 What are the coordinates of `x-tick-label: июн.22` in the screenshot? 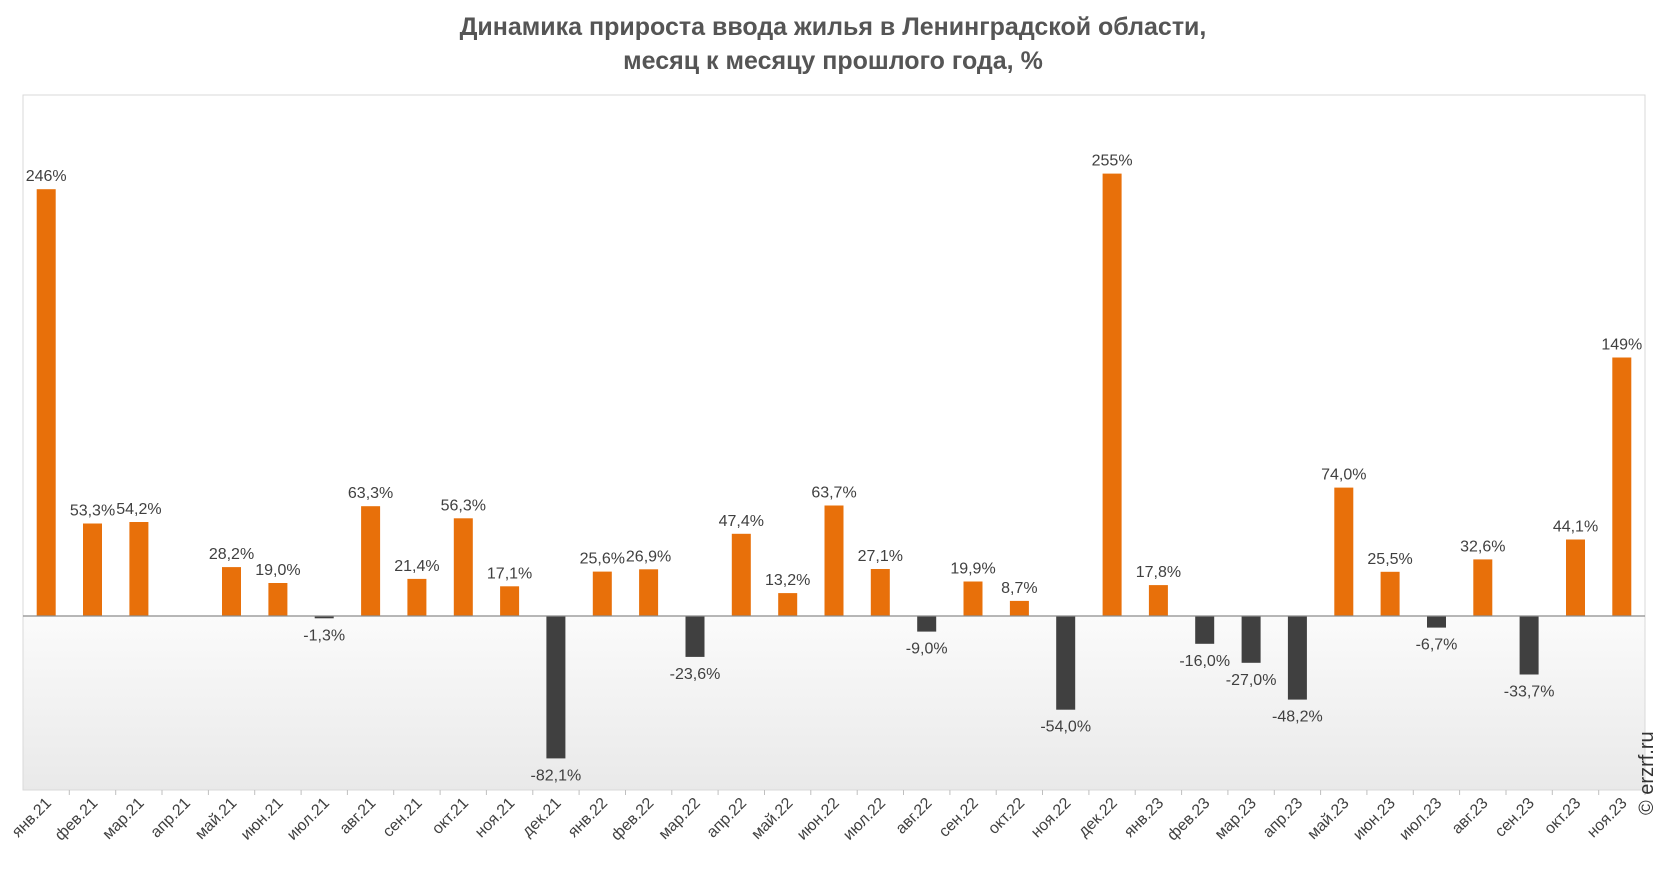 It's located at (818, 819).